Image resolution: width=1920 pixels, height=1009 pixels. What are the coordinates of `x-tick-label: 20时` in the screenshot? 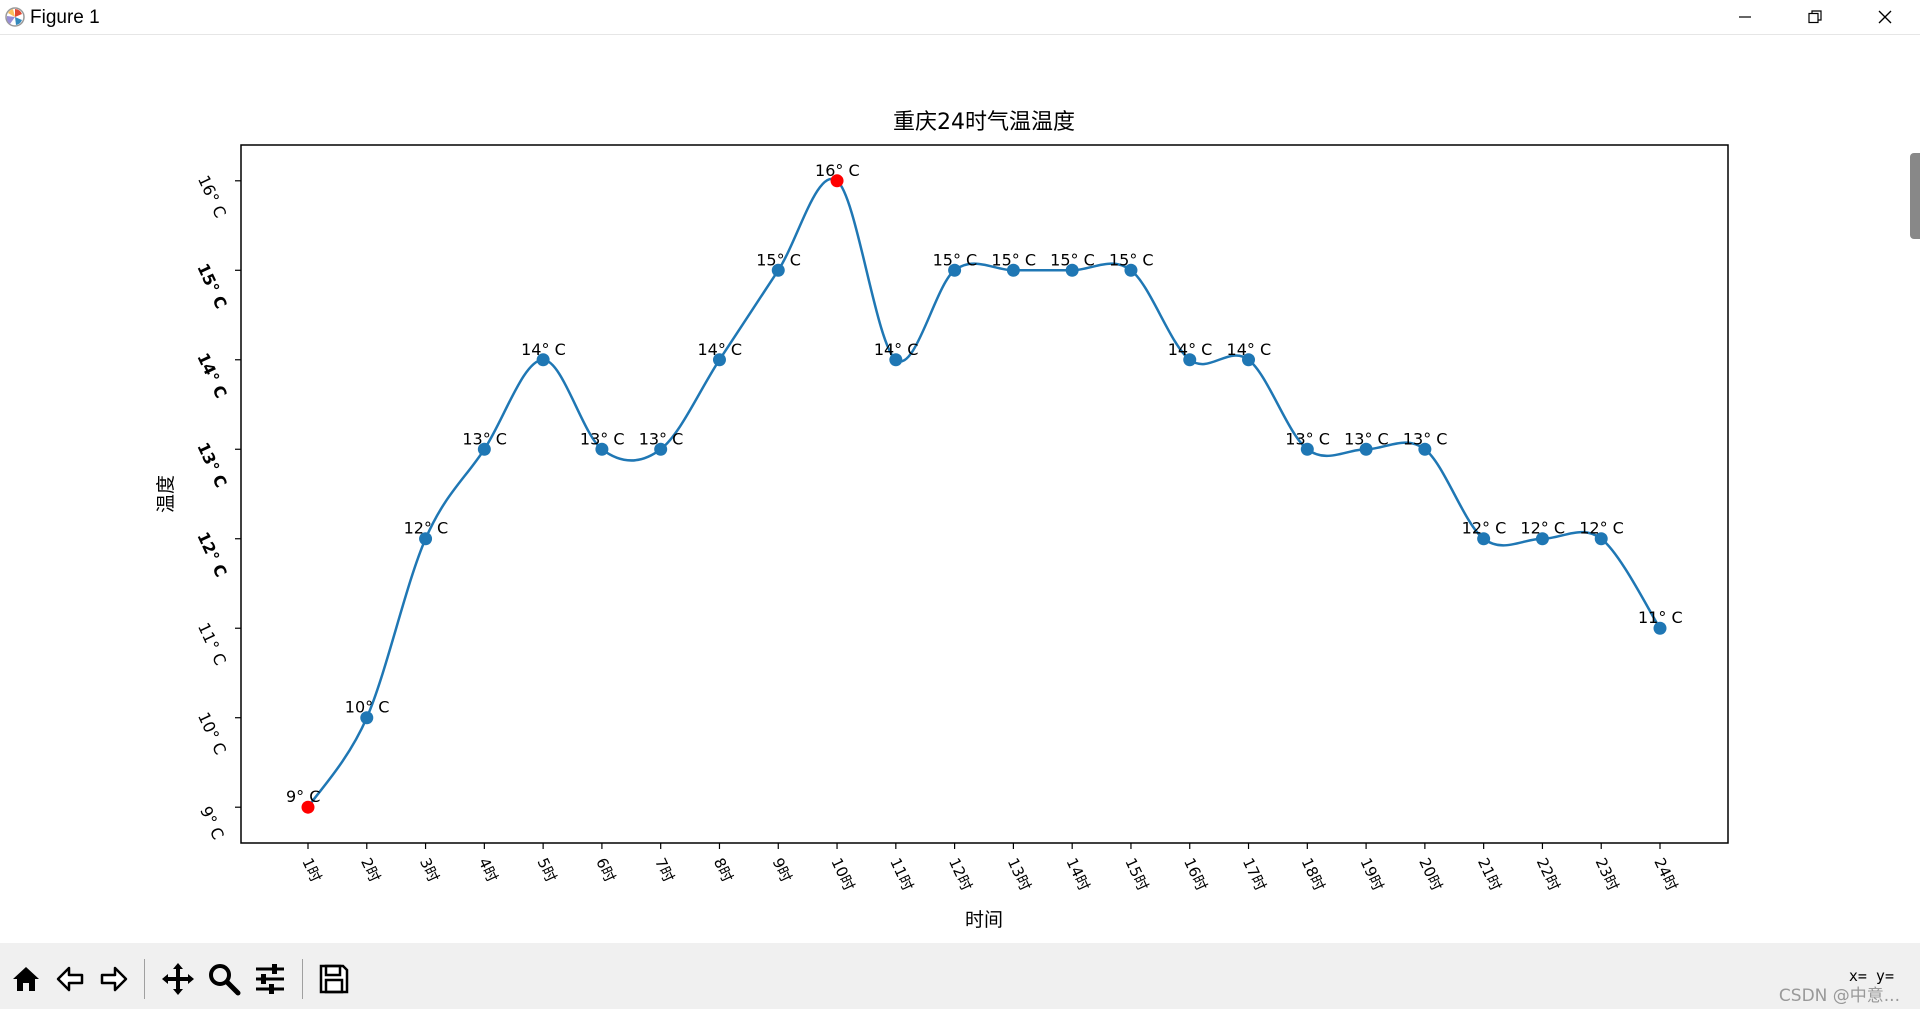 It's located at (1430, 874).